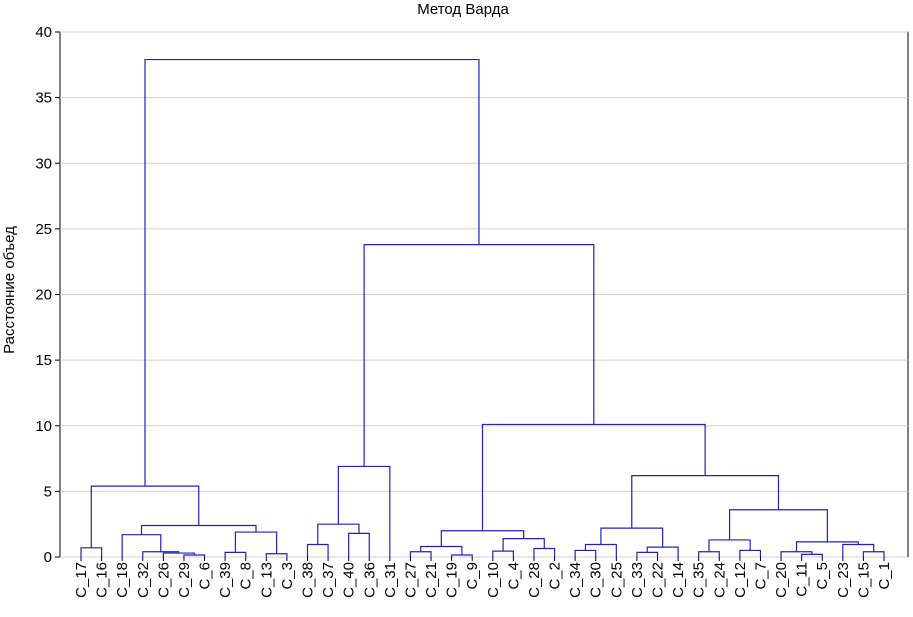  Describe the element at coordinates (122, 580) in the screenshot. I see `x-tick-label: C_18` at that location.